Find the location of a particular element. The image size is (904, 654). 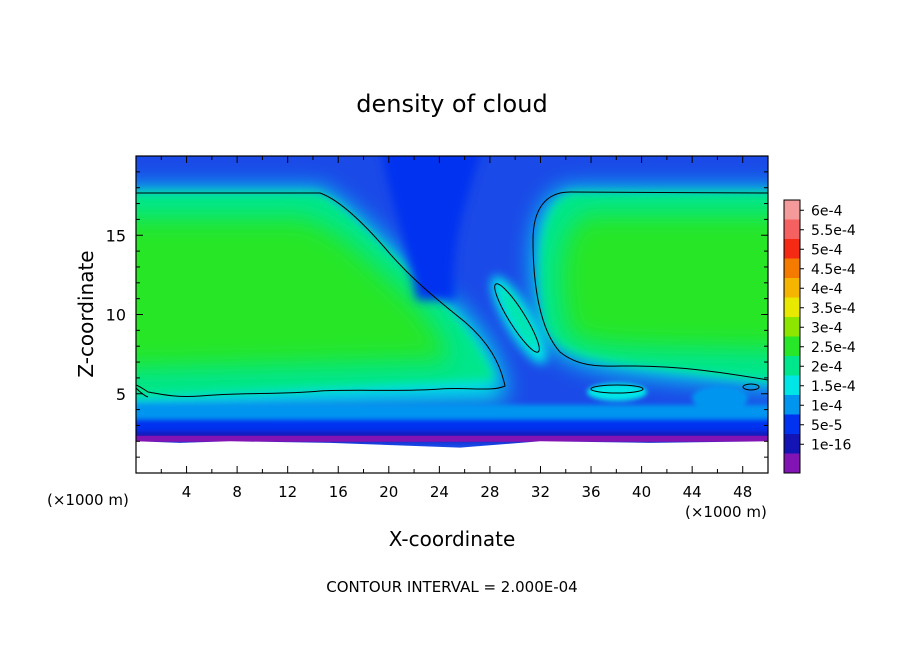

colorbar-label: 3.5e-4 is located at coordinates (833, 309).